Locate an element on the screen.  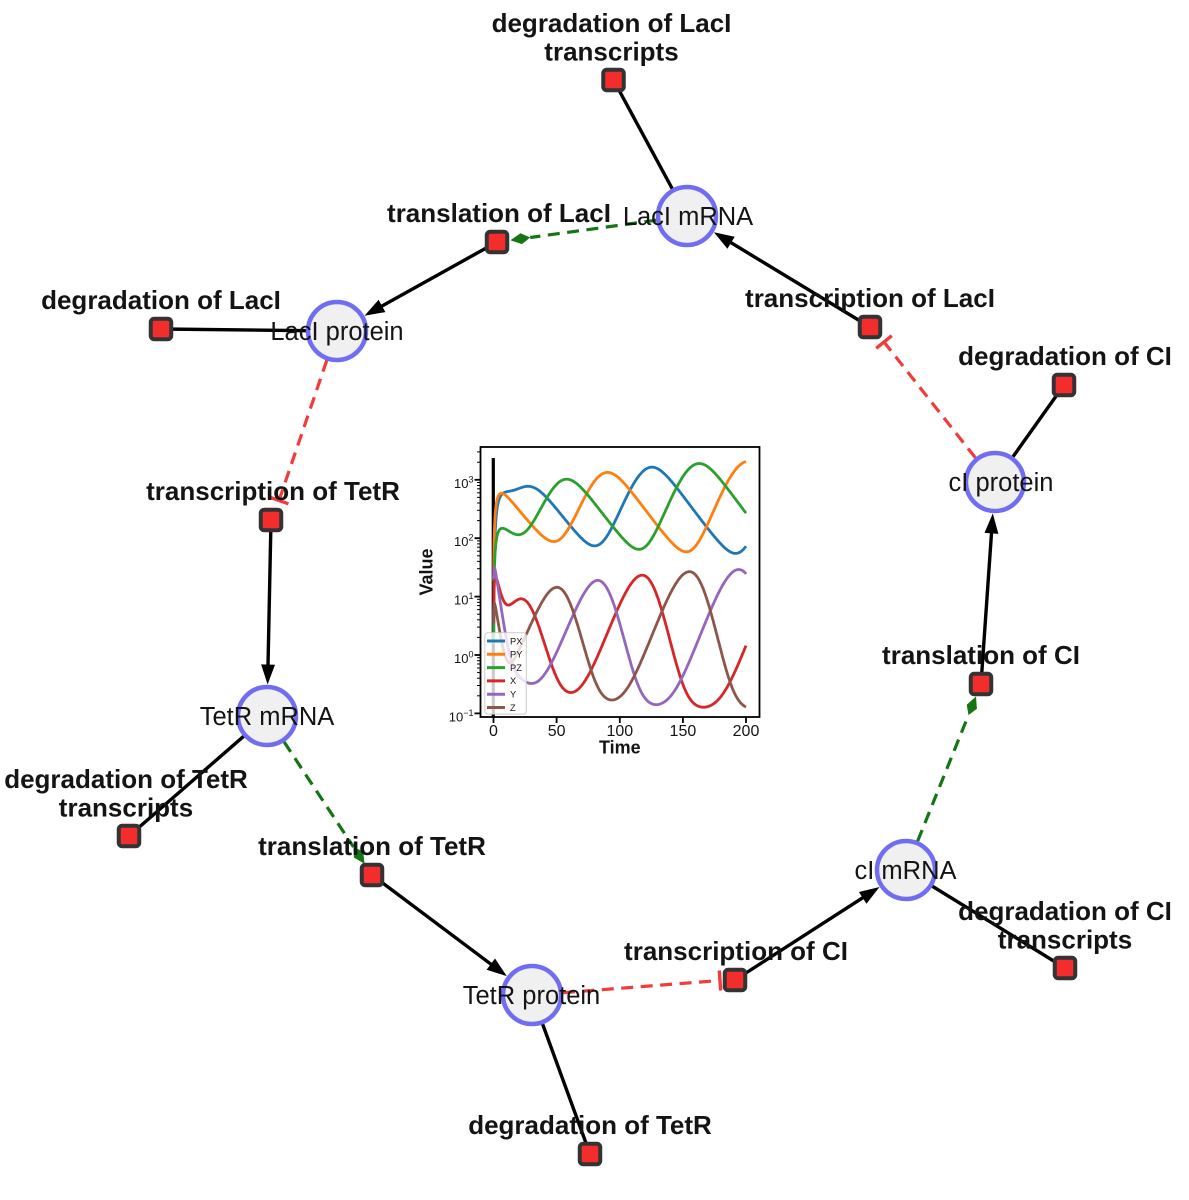
svg-text: 100 is located at coordinates (619, 731).